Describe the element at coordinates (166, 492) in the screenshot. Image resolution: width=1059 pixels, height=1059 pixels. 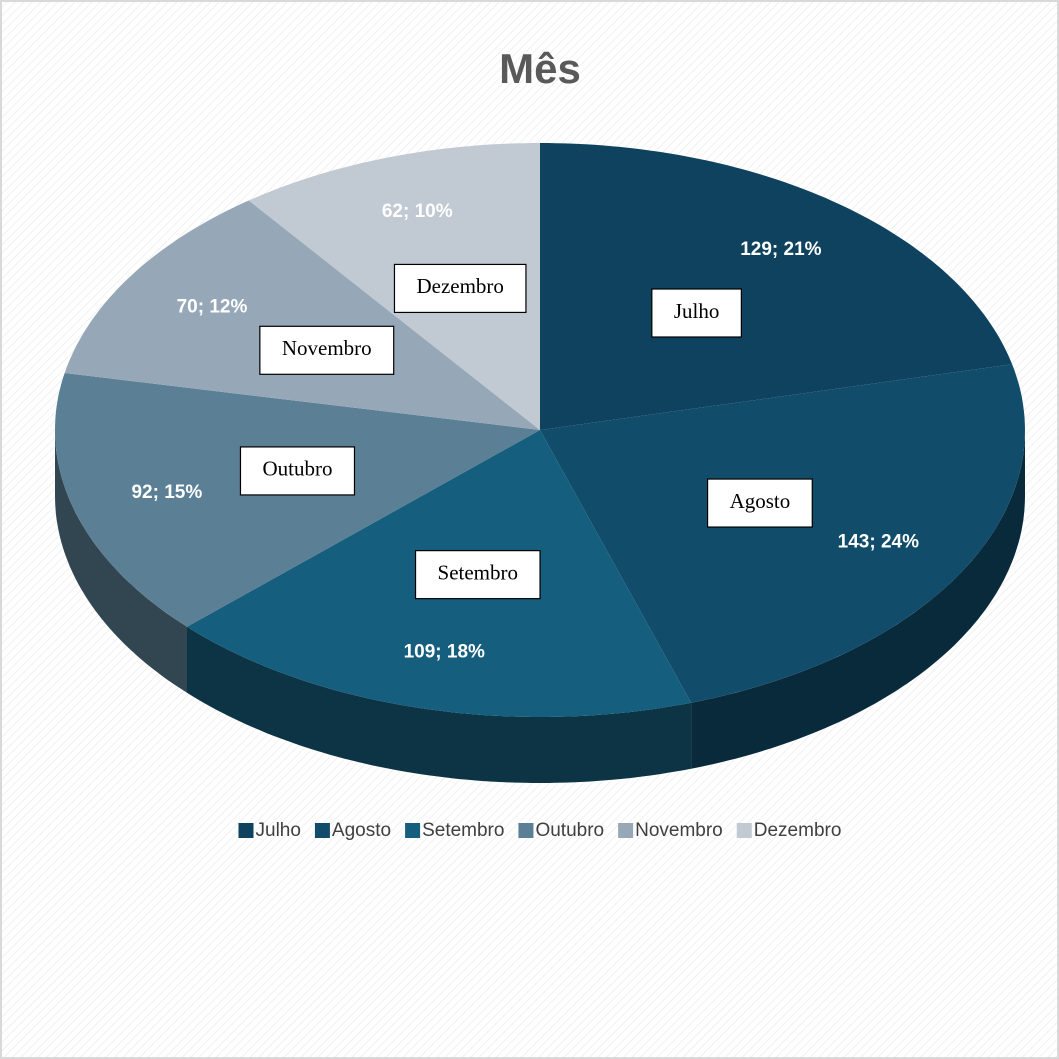
I see `data-label: 92; 15%` at that location.